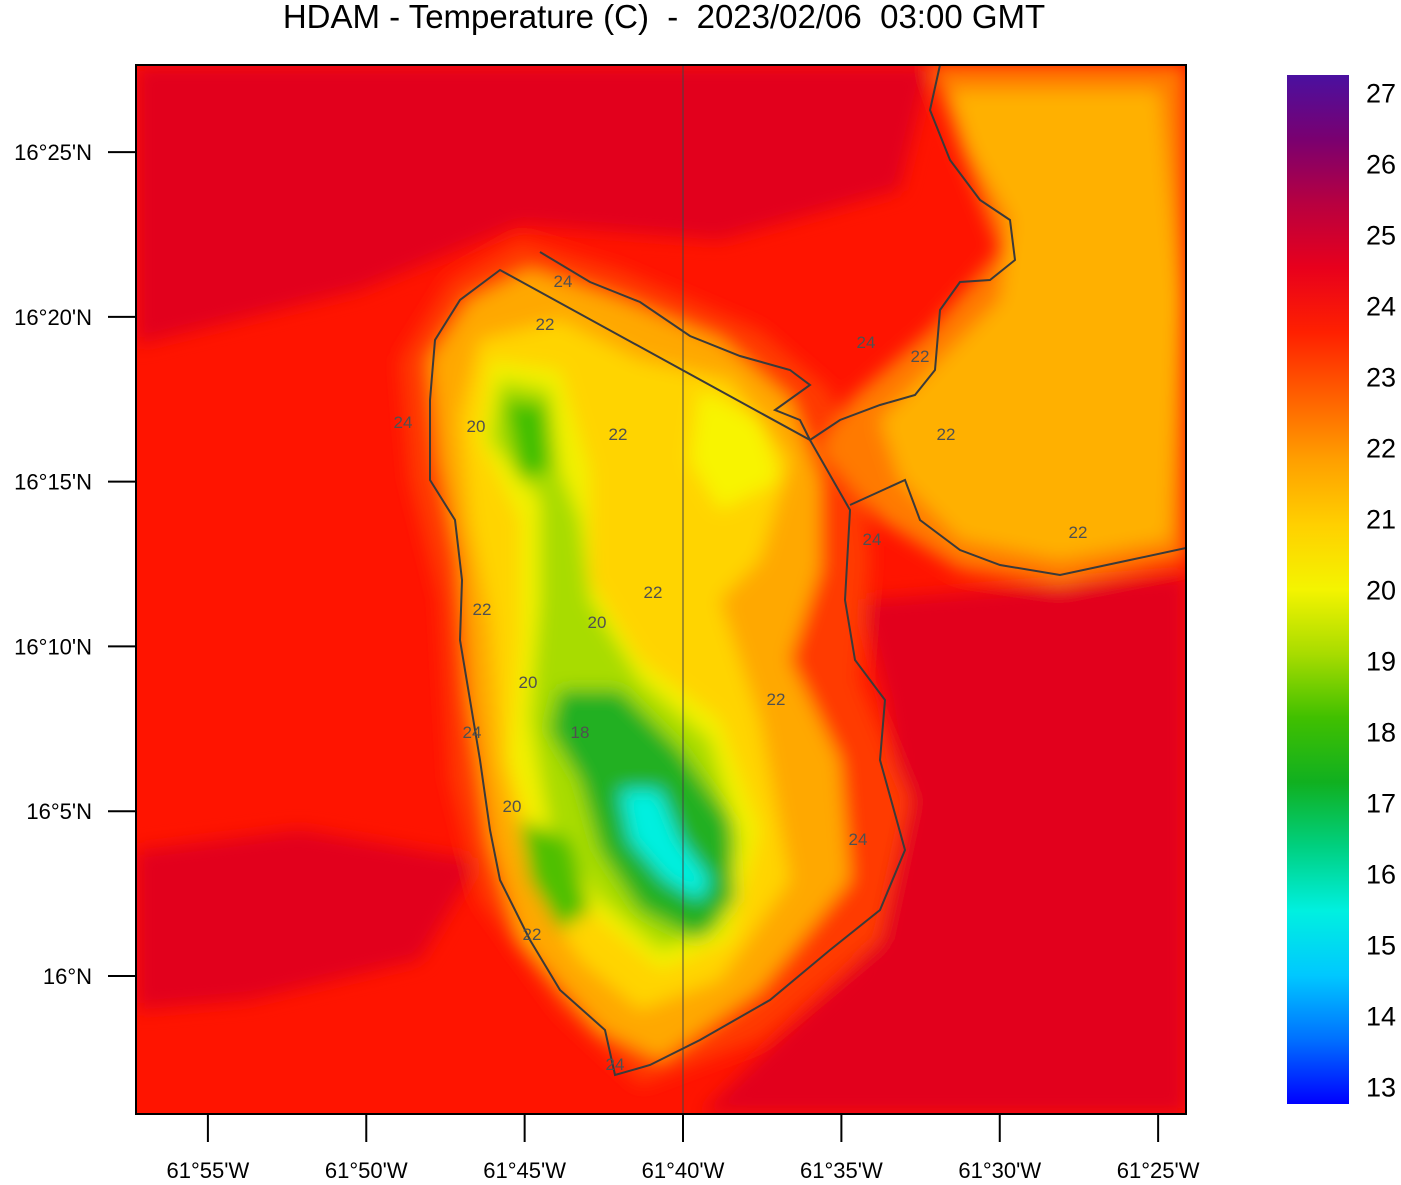 The image size is (1401, 1185). What do you see at coordinates (683, 1169) in the screenshot?
I see `x-tick-label: 61°40'W` at bounding box center [683, 1169].